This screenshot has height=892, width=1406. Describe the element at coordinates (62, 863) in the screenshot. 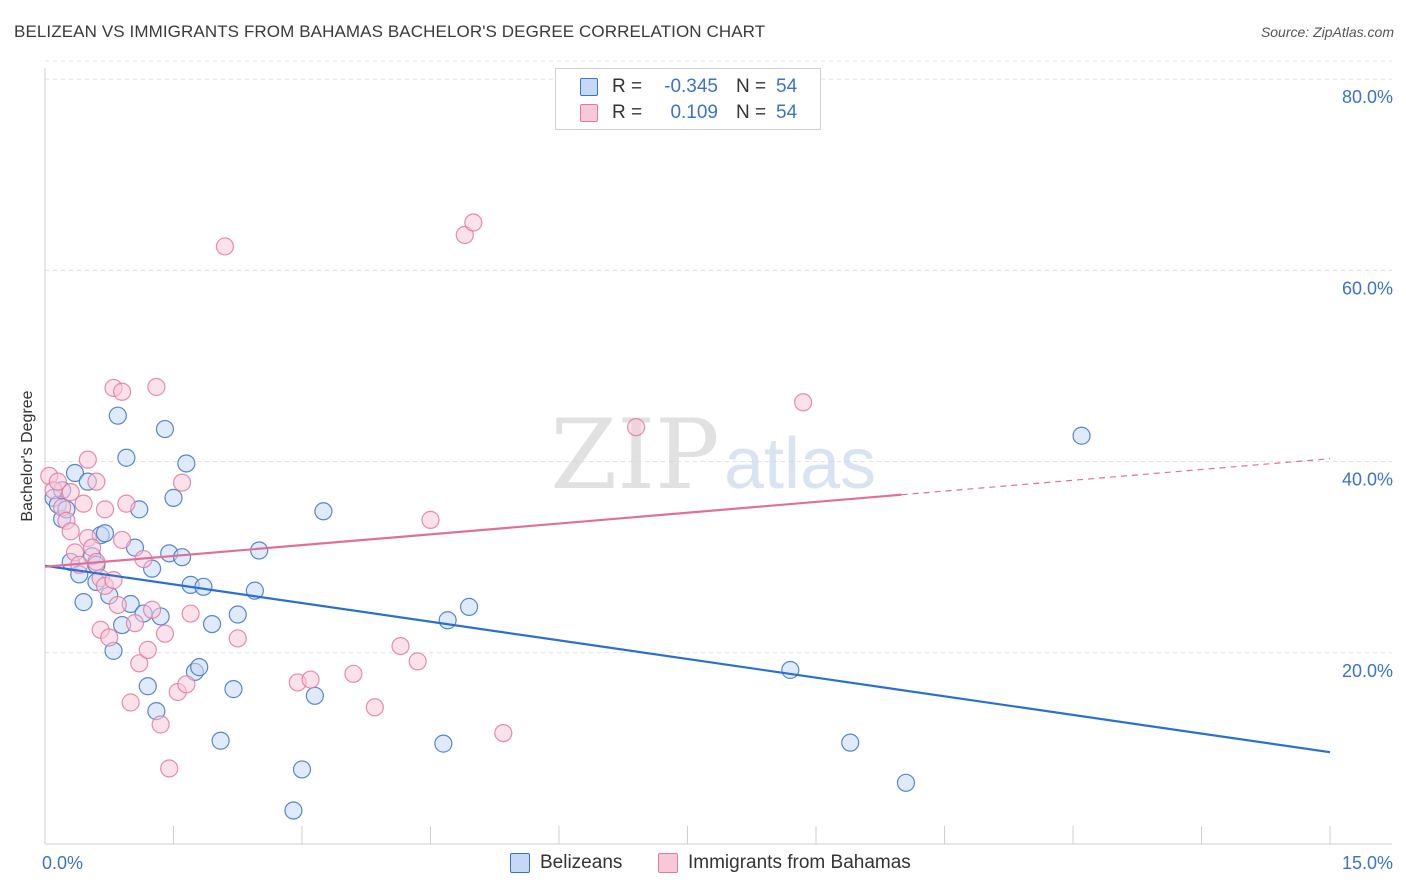

I see `x-tick-label: 0.0%` at that location.